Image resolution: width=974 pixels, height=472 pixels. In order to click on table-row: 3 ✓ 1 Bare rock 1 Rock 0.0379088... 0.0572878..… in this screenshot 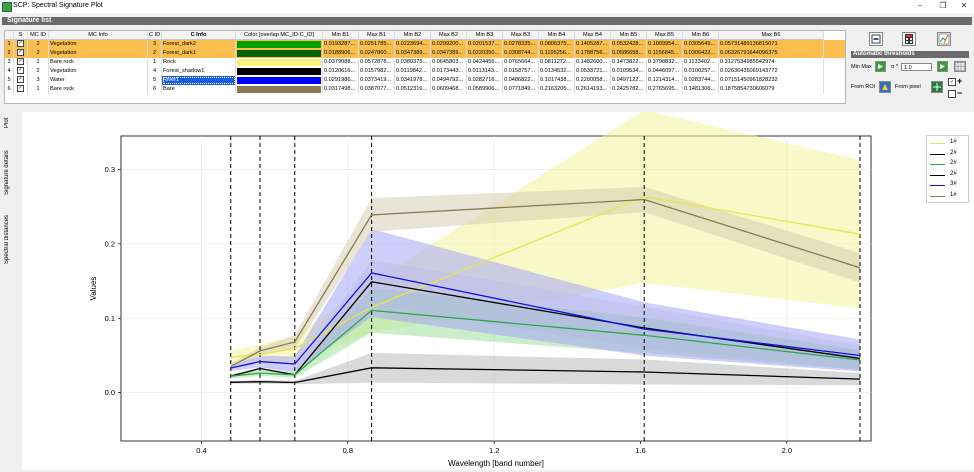, I will do `click(425, 62)`.